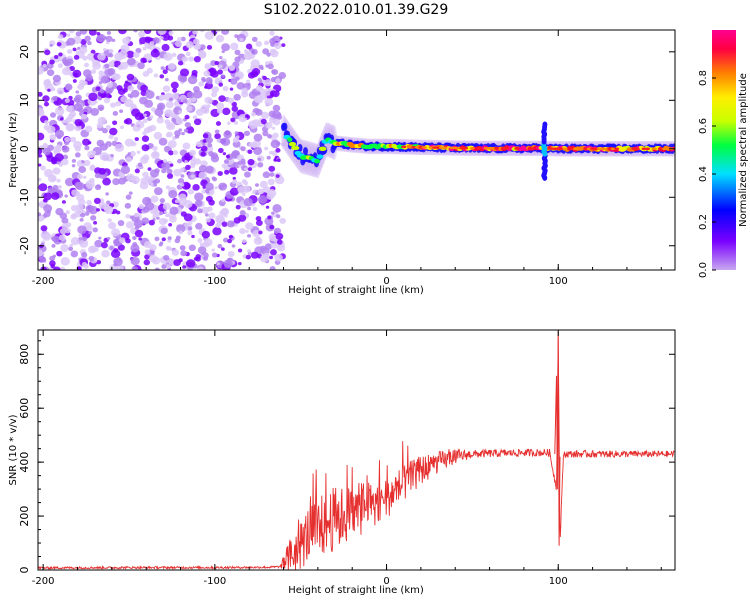 This screenshot has width=750, height=600. Describe the element at coordinates (356, 10) in the screenshot. I see `figure-title: S102.2022.010.01.39.G29` at that location.